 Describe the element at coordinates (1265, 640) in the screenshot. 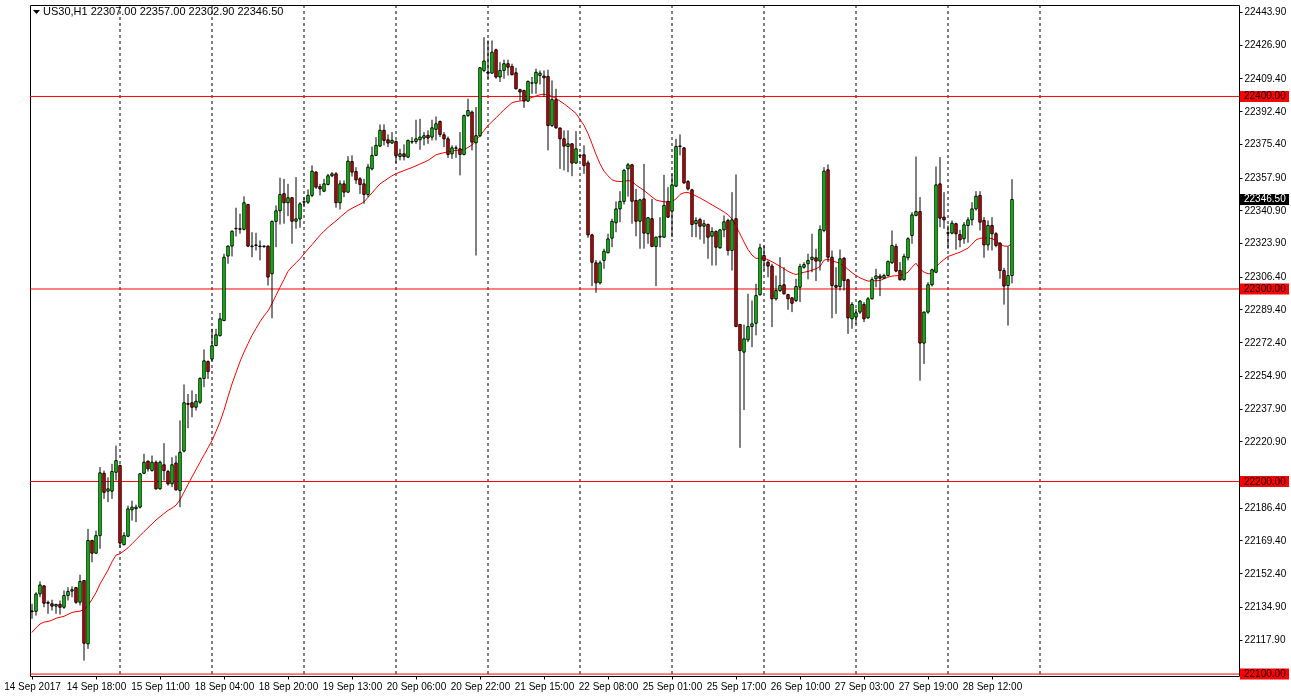

I see `y-tick-label: 22117.90` at that location.